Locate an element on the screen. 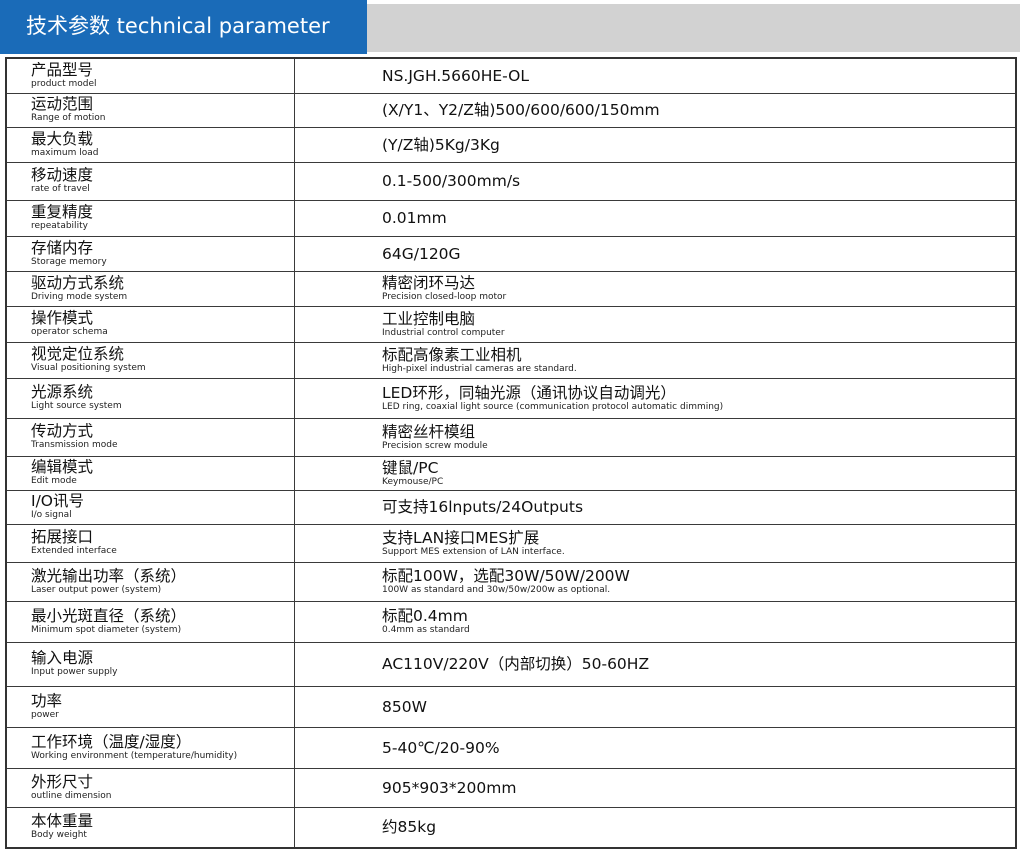 This screenshot has height=850, width=1020. param-value-en: Precision screw module is located at coordinates (435, 445).